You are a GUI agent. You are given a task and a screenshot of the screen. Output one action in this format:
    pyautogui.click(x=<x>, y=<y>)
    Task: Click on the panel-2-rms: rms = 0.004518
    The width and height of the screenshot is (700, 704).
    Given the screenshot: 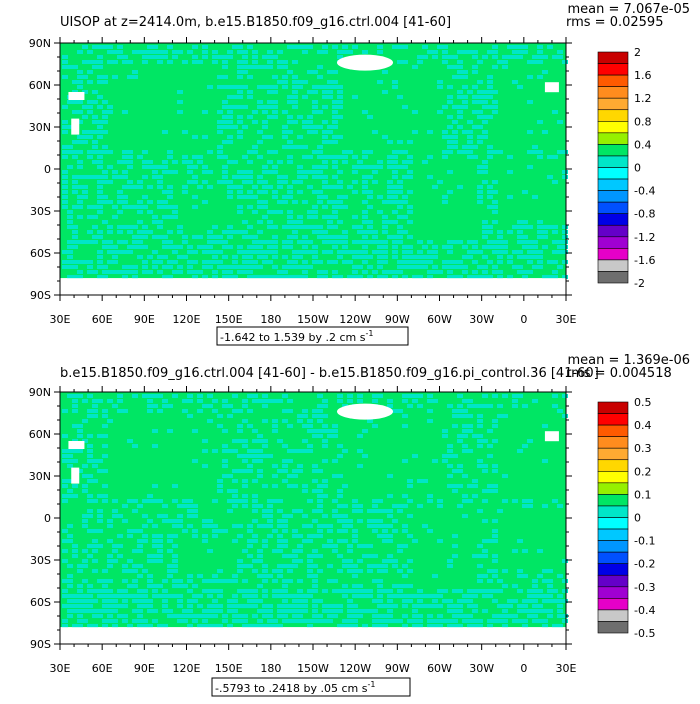 What is the action you would take?
    pyautogui.click(x=619, y=373)
    